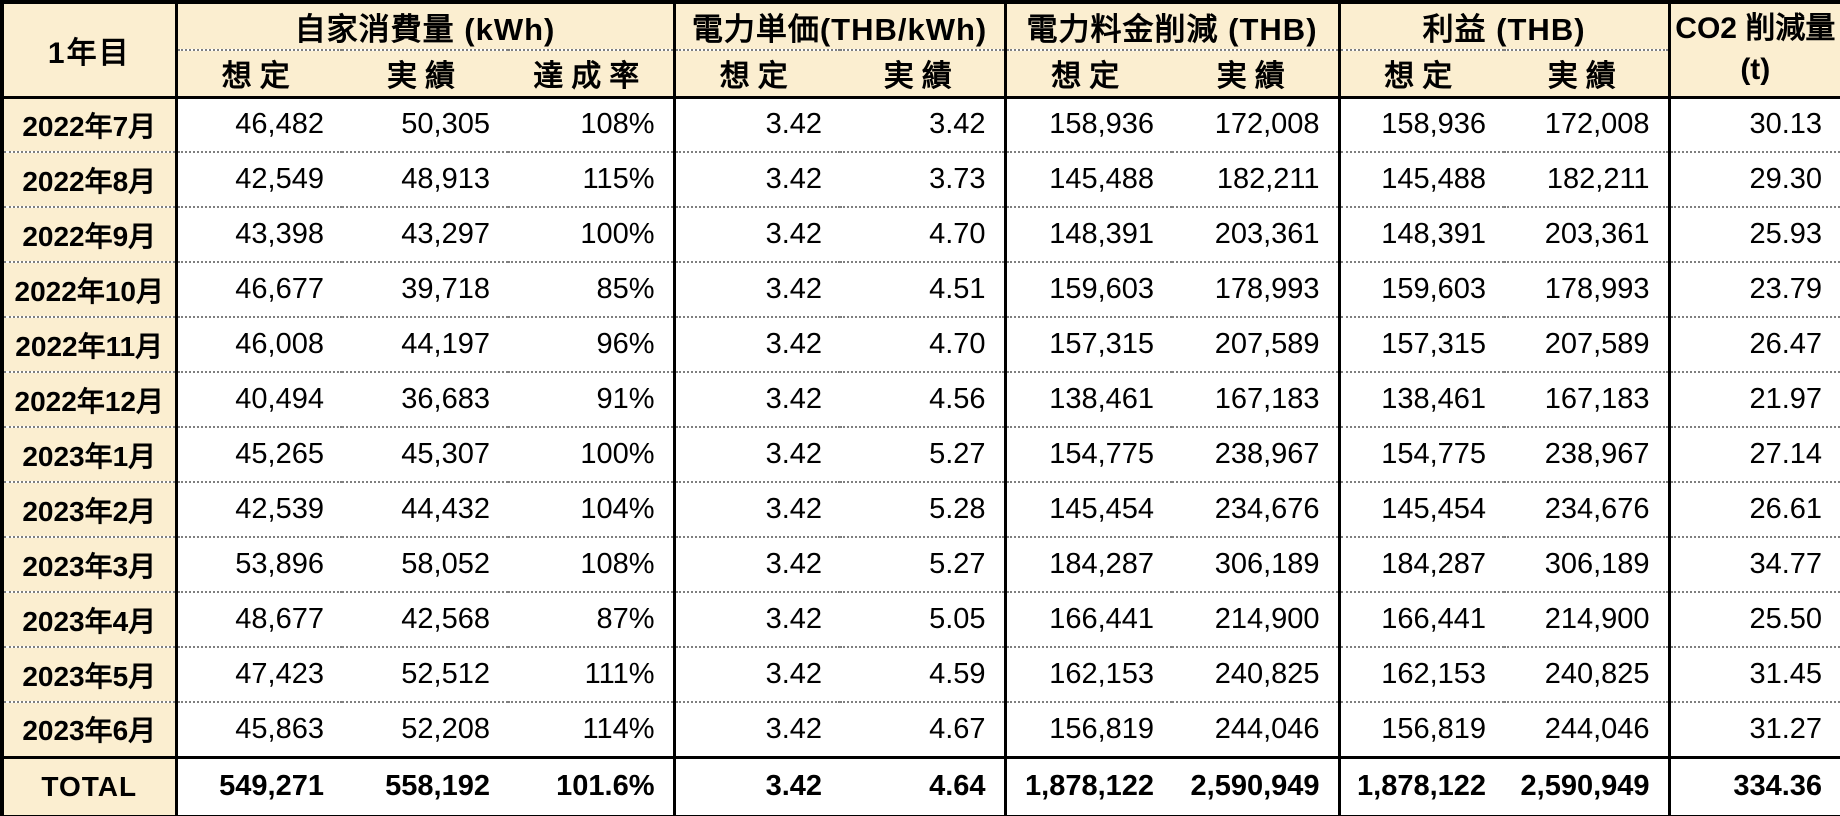 The height and width of the screenshot is (816, 1840). What do you see at coordinates (425, 785) in the screenshot?
I see `data-cell: 558,192` at bounding box center [425, 785].